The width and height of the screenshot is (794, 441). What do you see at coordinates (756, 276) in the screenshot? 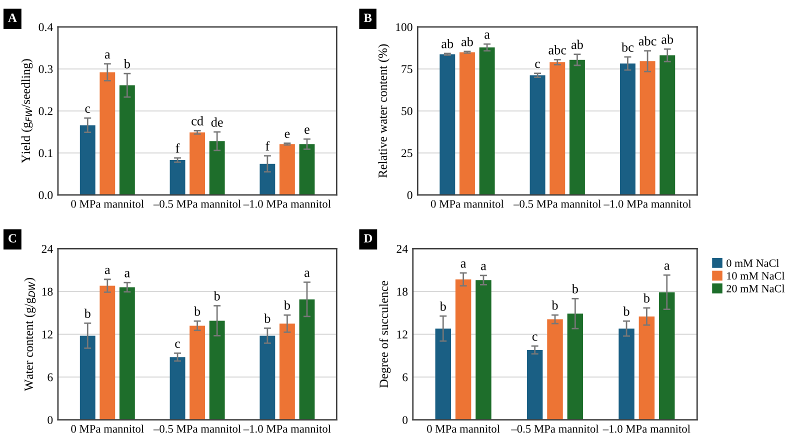
I see `legend-label: 10 mM NaCl` at bounding box center [756, 276].